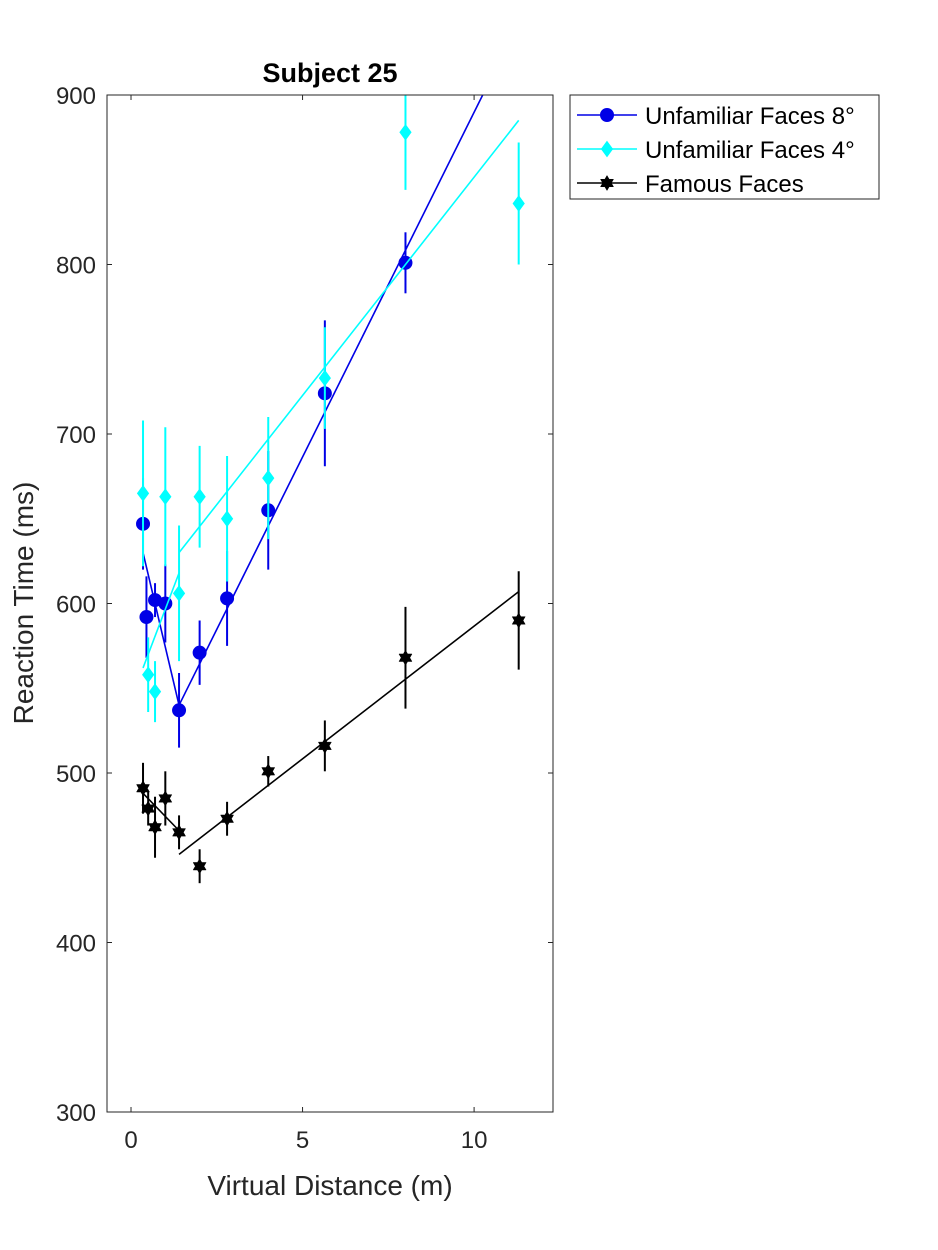 The height and width of the screenshot is (1250, 938). Describe the element at coordinates (76, 774) in the screenshot. I see `y-tick-label-2: 500` at that location.